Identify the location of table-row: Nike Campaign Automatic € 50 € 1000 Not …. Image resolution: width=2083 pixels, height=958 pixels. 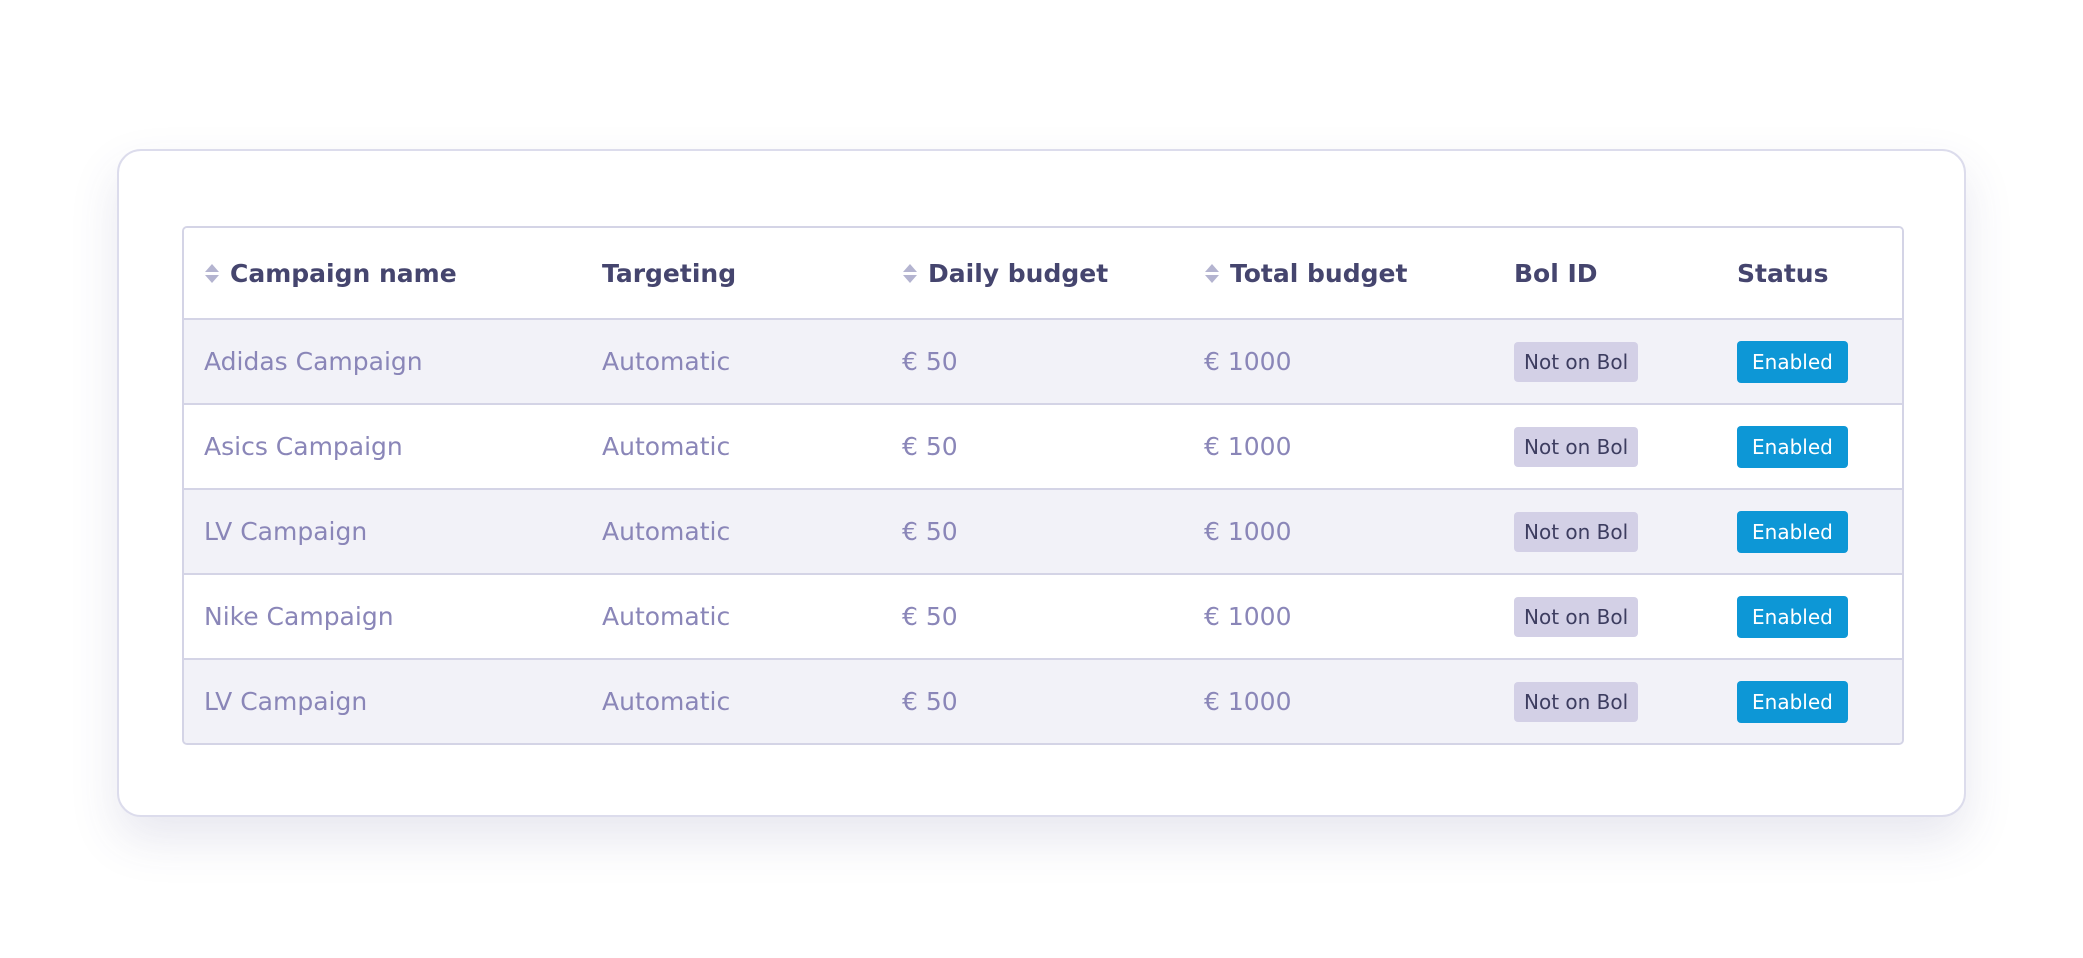
(1043, 615).